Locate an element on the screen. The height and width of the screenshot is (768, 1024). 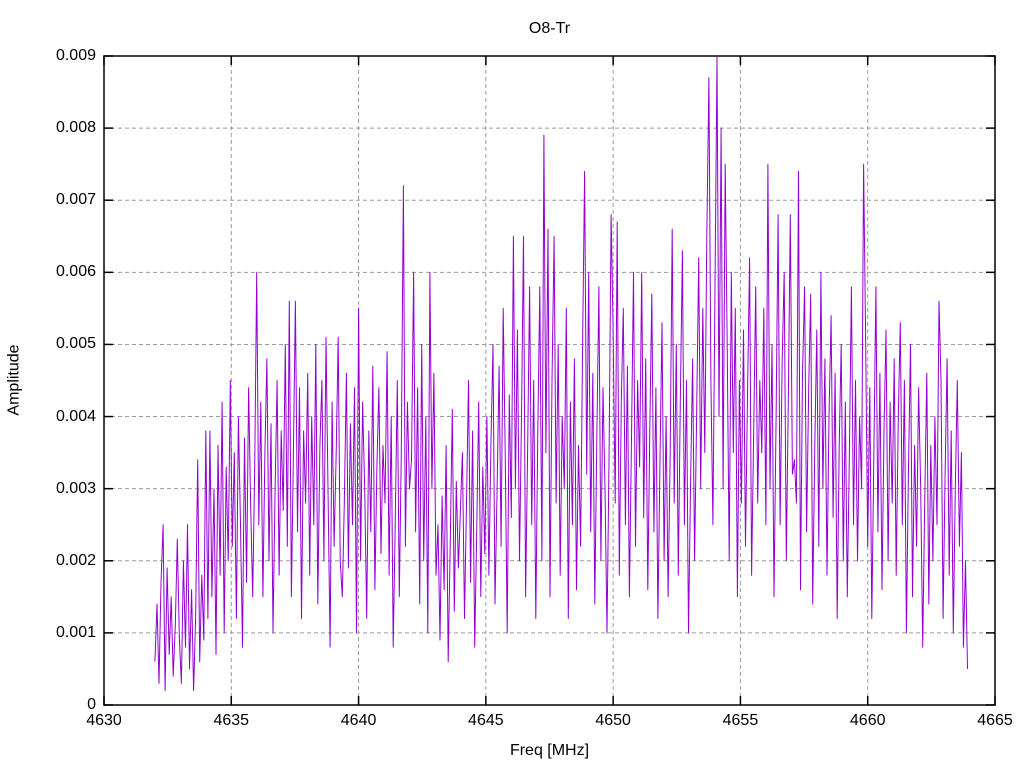
y-tick-label: 0.002 is located at coordinates (75, 560).